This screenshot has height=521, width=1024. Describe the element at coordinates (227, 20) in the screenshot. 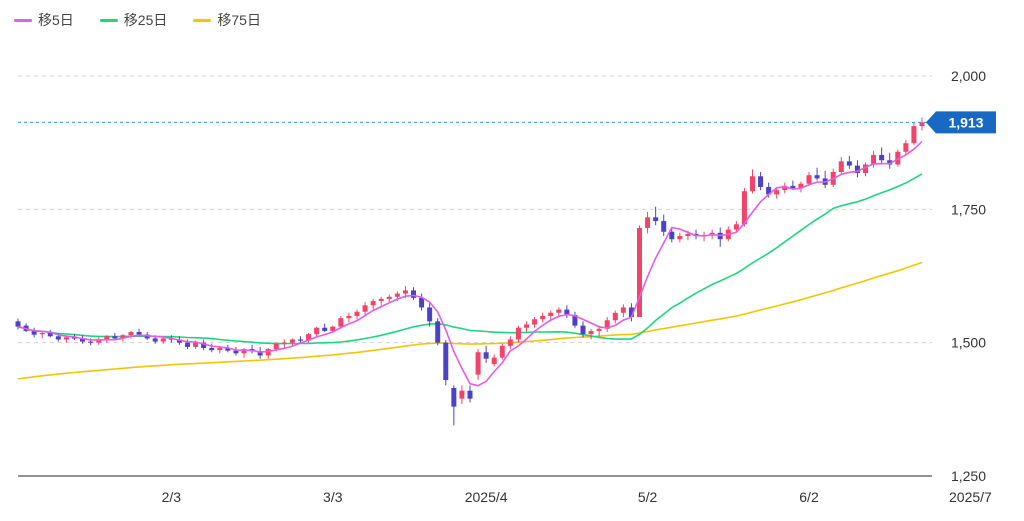

I see `legend-item-ma75: 移75日` at that location.